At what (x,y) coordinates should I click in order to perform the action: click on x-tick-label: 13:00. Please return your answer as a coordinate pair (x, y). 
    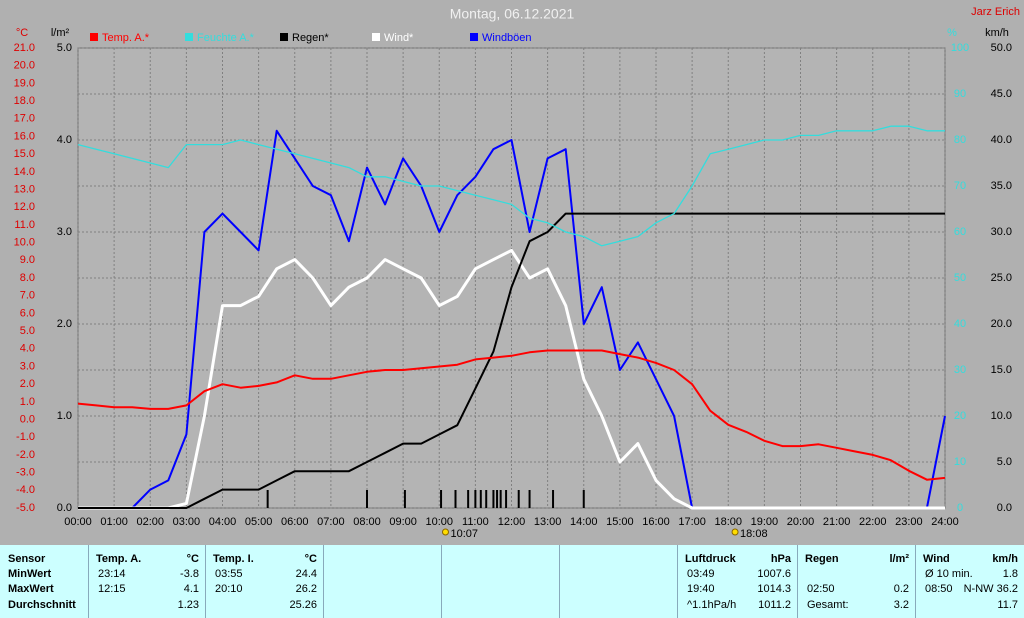
    Looking at the image, I should click on (548, 522).